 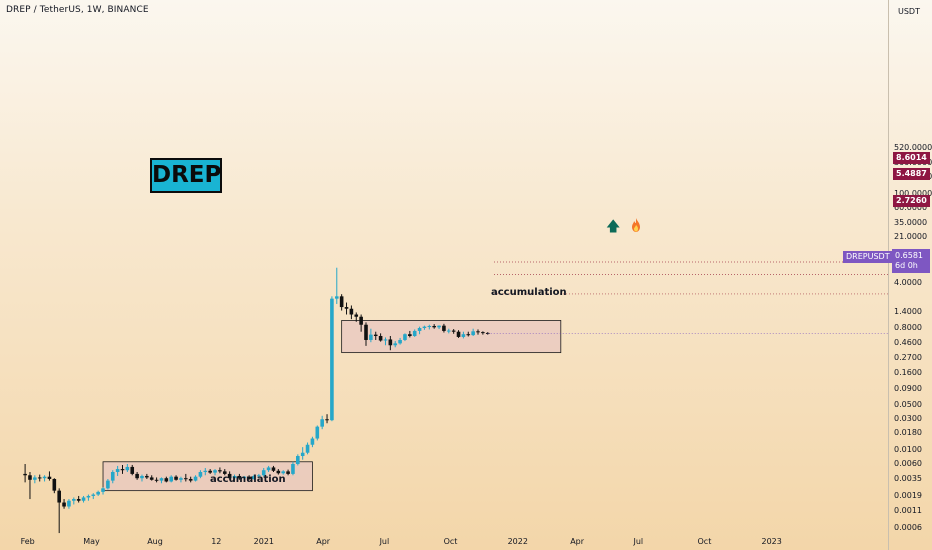 I want to click on accumulation-label-2: accumulation, so click(x=529, y=292).